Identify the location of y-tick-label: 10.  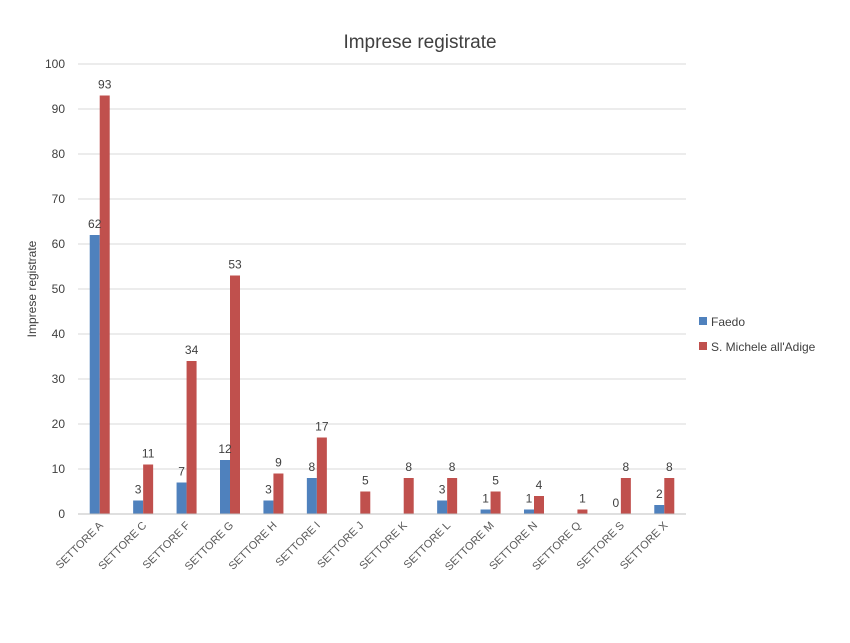
(59, 469).